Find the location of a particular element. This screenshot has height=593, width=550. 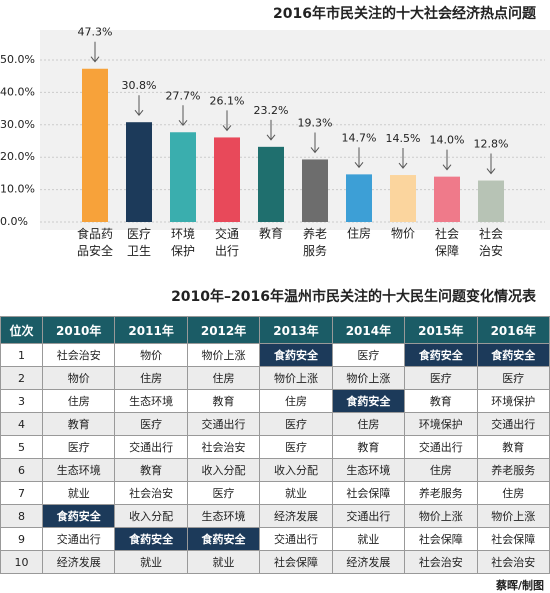

x-tick-label: 住房 is located at coordinates (359, 233).